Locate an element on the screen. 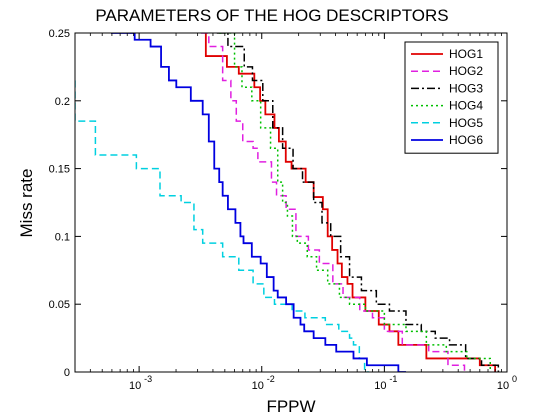  x-axis-label: FPPW is located at coordinates (290, 406).